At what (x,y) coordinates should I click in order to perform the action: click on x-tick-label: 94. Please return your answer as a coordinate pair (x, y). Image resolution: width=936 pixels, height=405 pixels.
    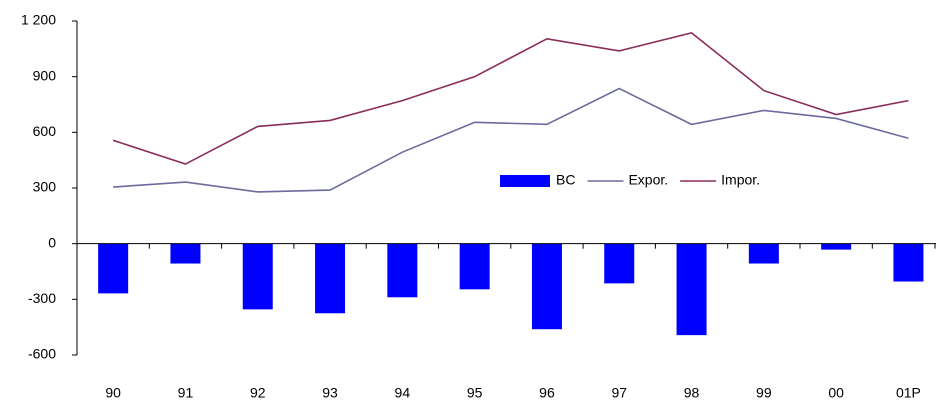
    Looking at the image, I should click on (403, 393).